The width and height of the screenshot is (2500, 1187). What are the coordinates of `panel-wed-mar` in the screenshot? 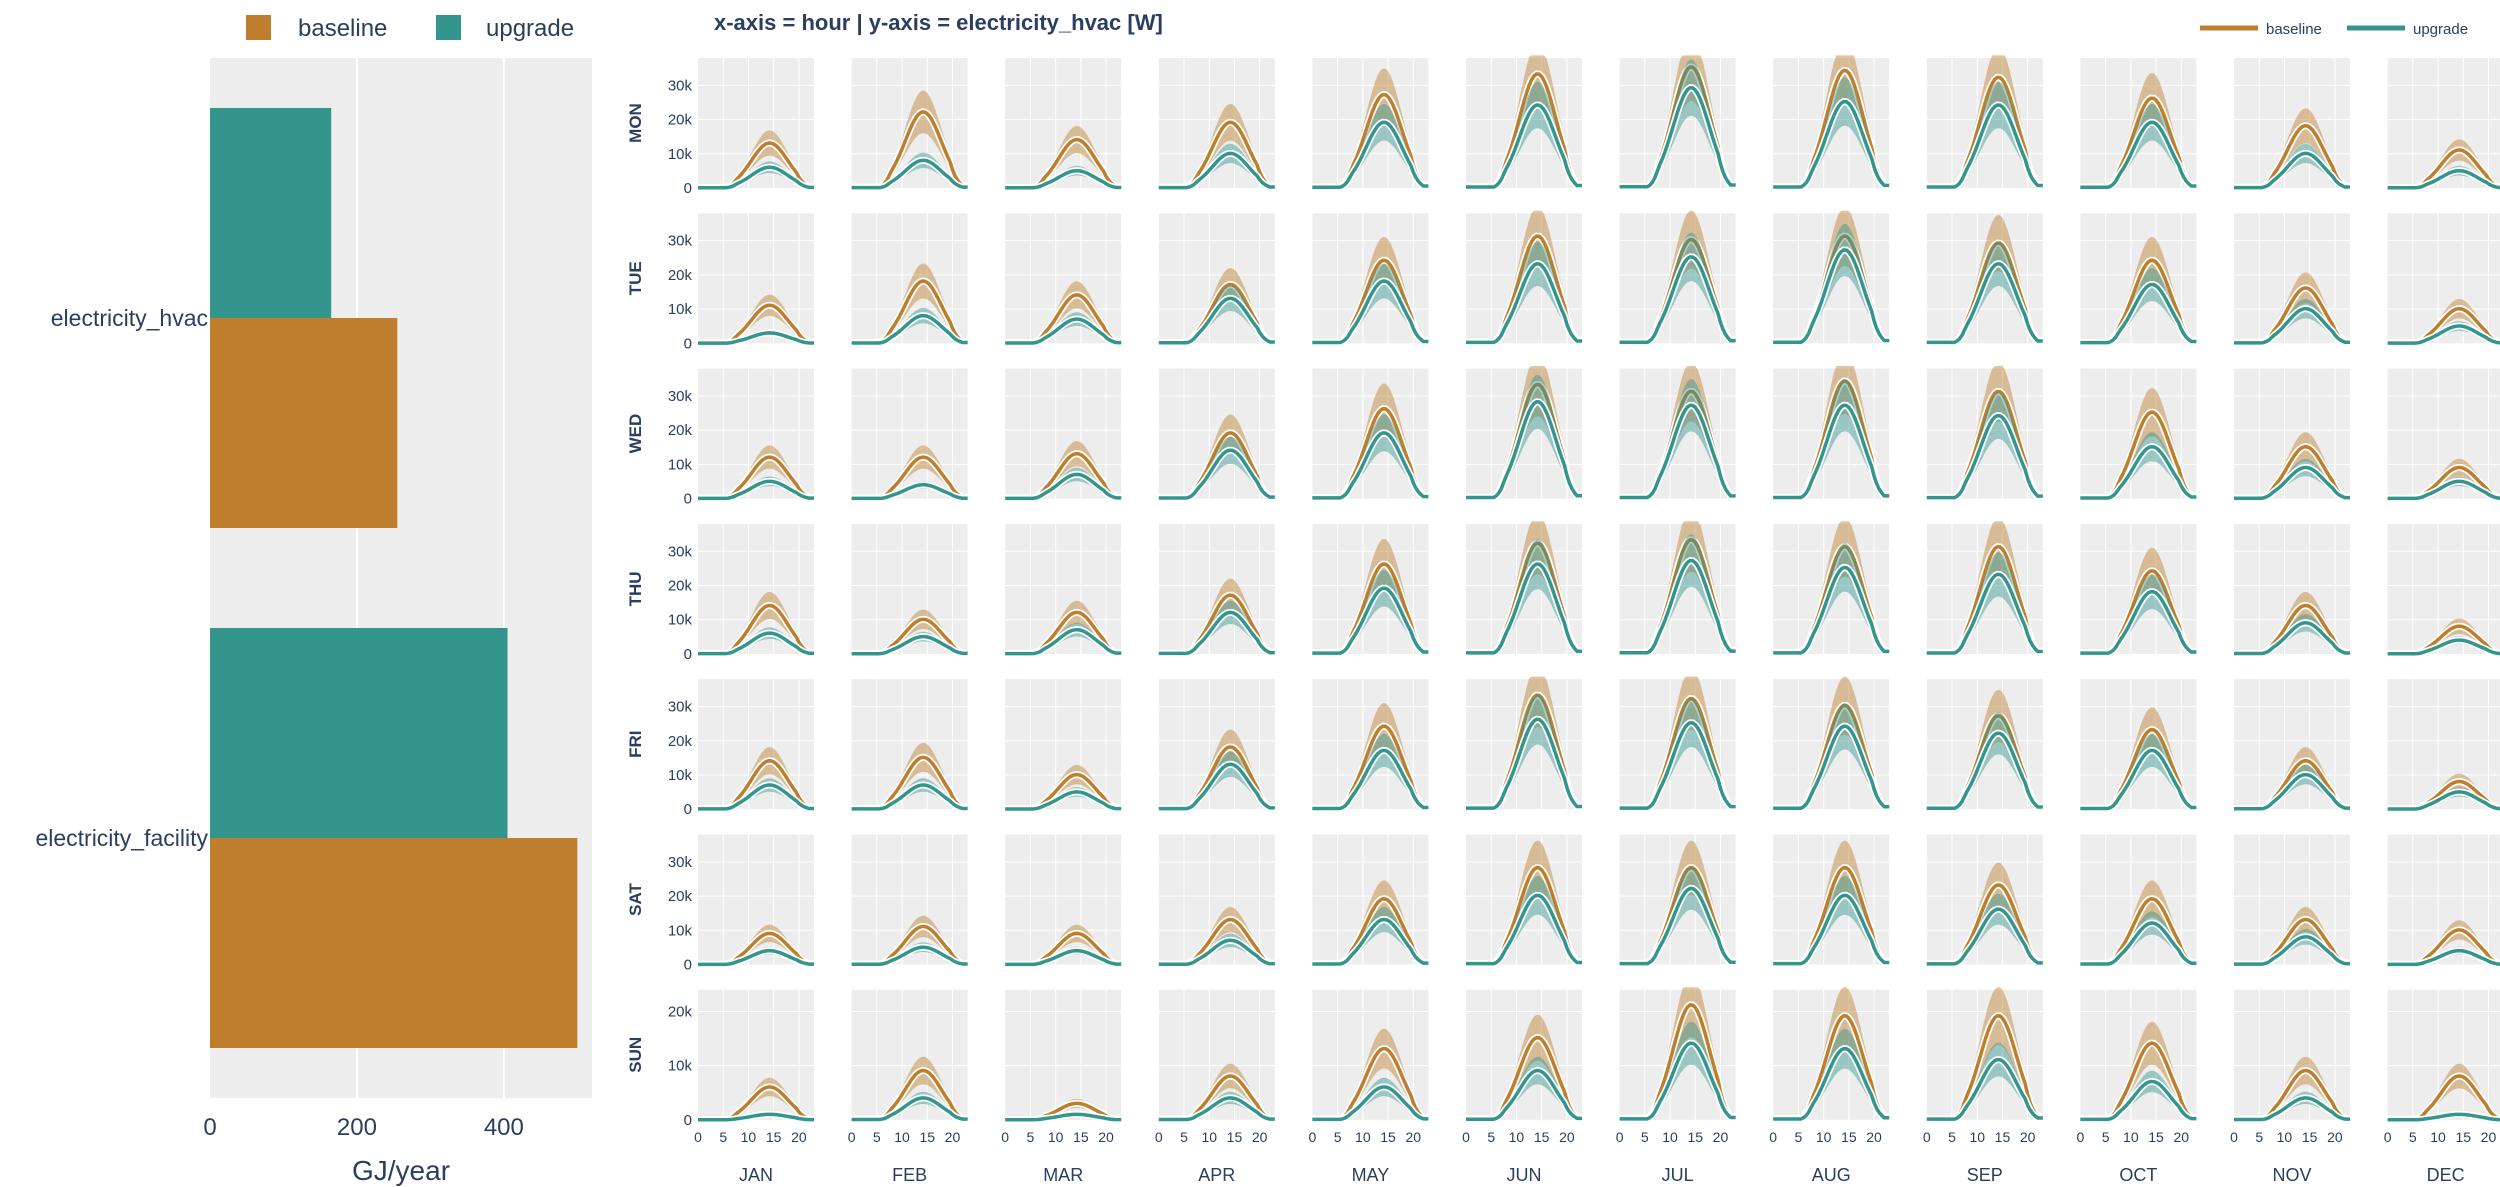 It's located at (1063, 435).